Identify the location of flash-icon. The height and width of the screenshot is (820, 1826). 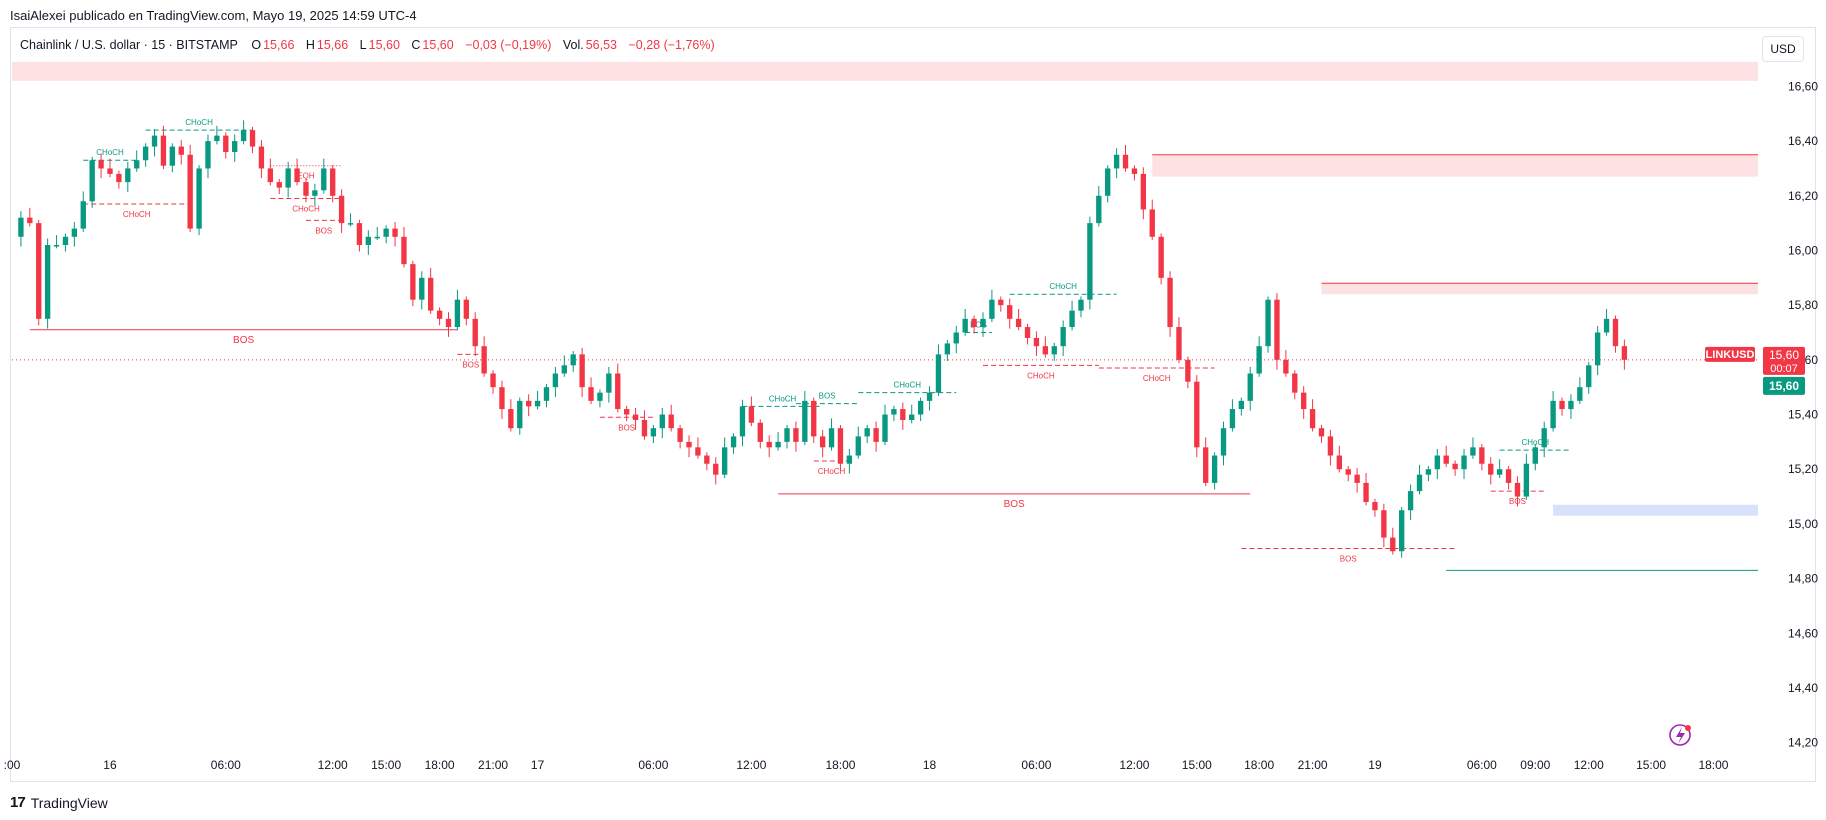
(1680, 735).